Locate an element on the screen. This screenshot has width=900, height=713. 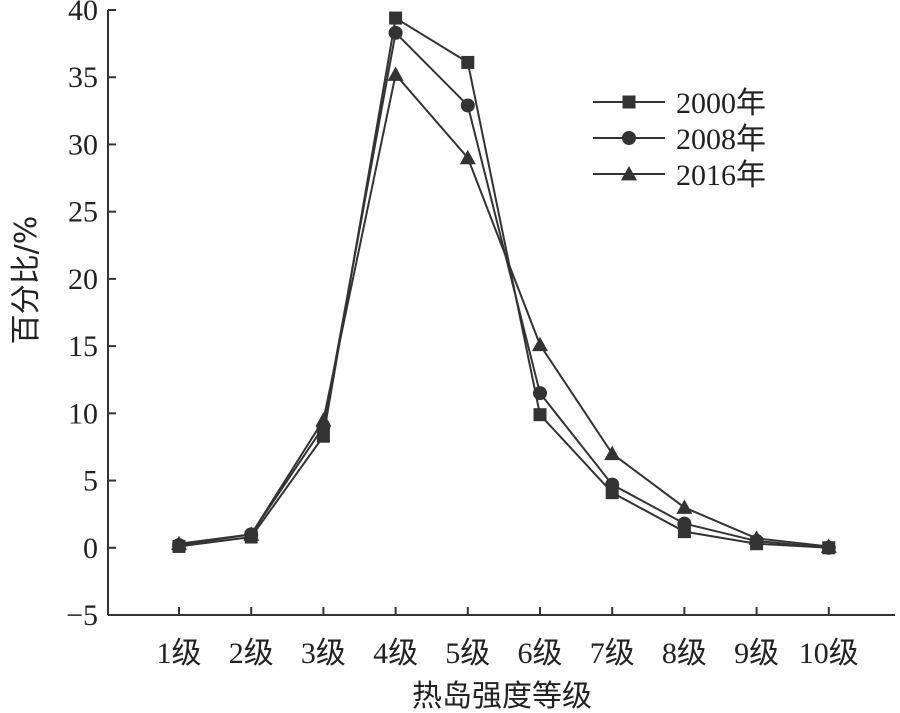
legend-item: 2008年 is located at coordinates (679, 139).